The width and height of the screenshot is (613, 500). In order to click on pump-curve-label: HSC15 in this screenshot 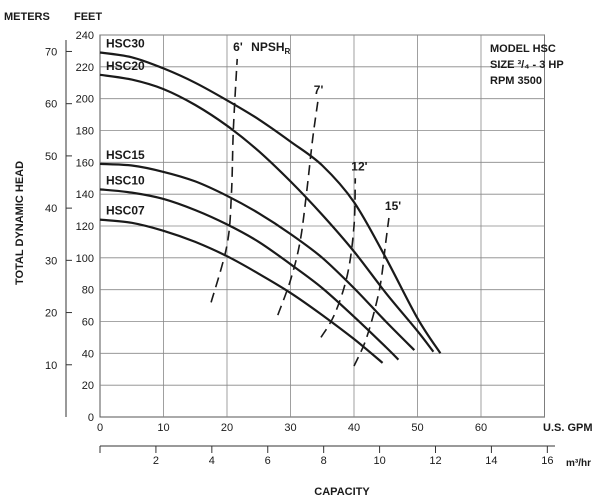, I will do `click(125, 155)`.